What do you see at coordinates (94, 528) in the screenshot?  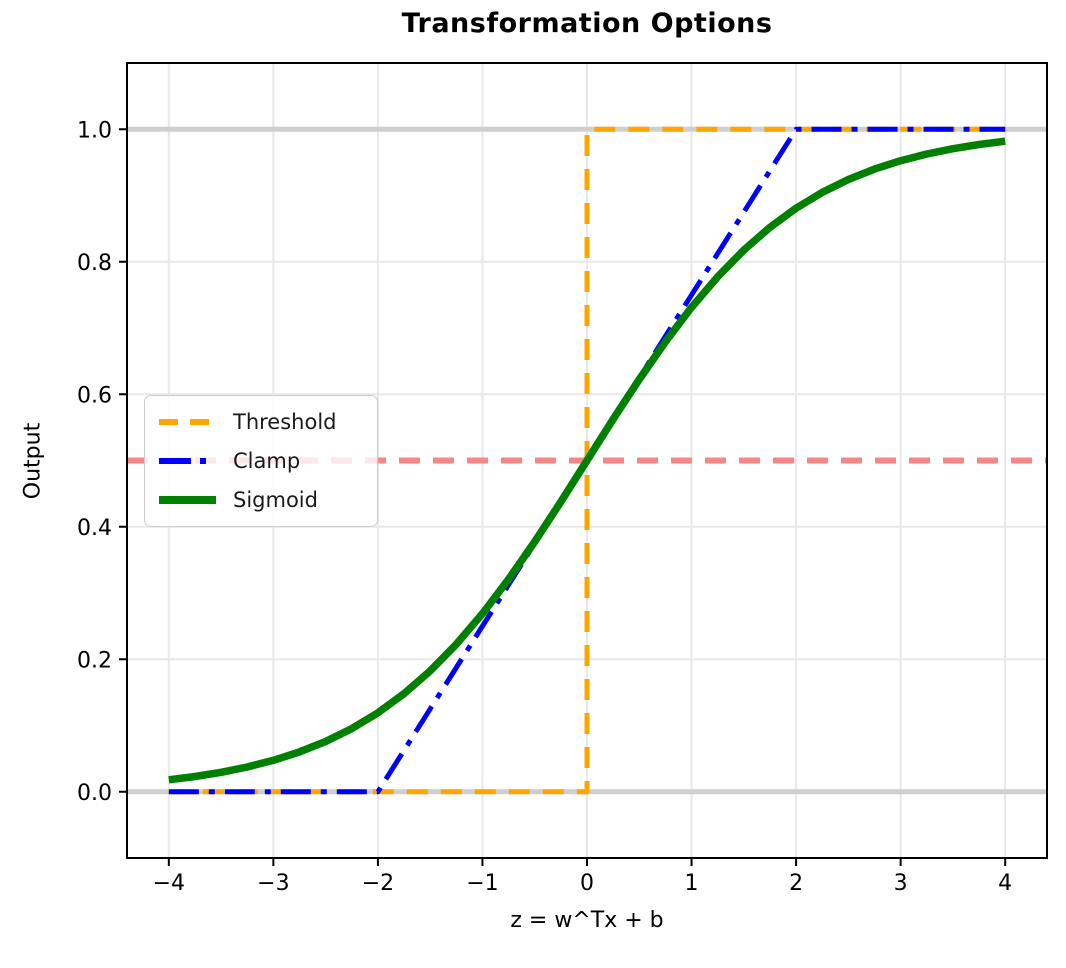 I see `y-tick-label: 0.4` at bounding box center [94, 528].